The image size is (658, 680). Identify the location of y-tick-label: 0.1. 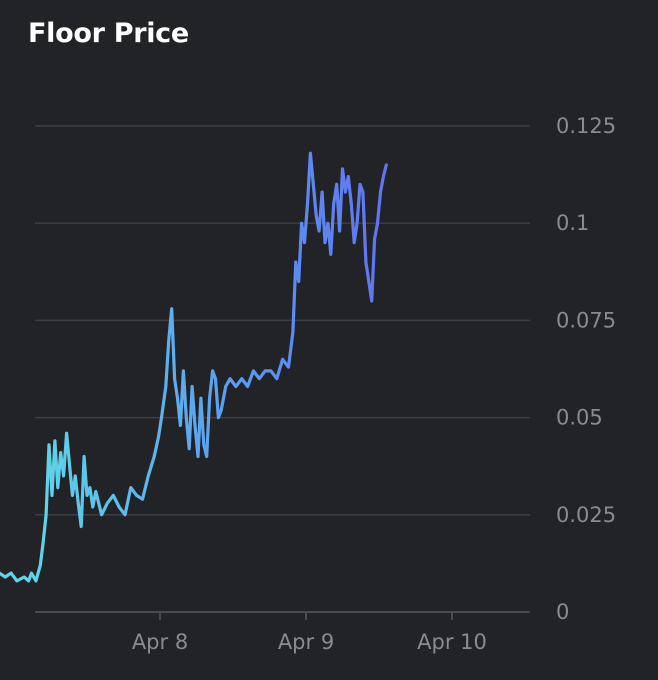
(572, 223).